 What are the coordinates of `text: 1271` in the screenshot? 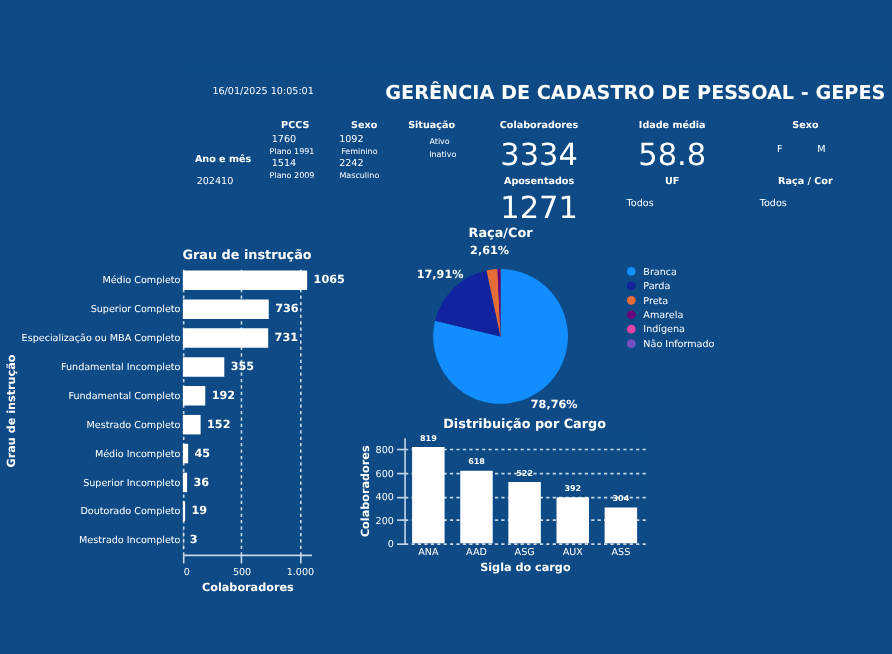 It's located at (539, 207).